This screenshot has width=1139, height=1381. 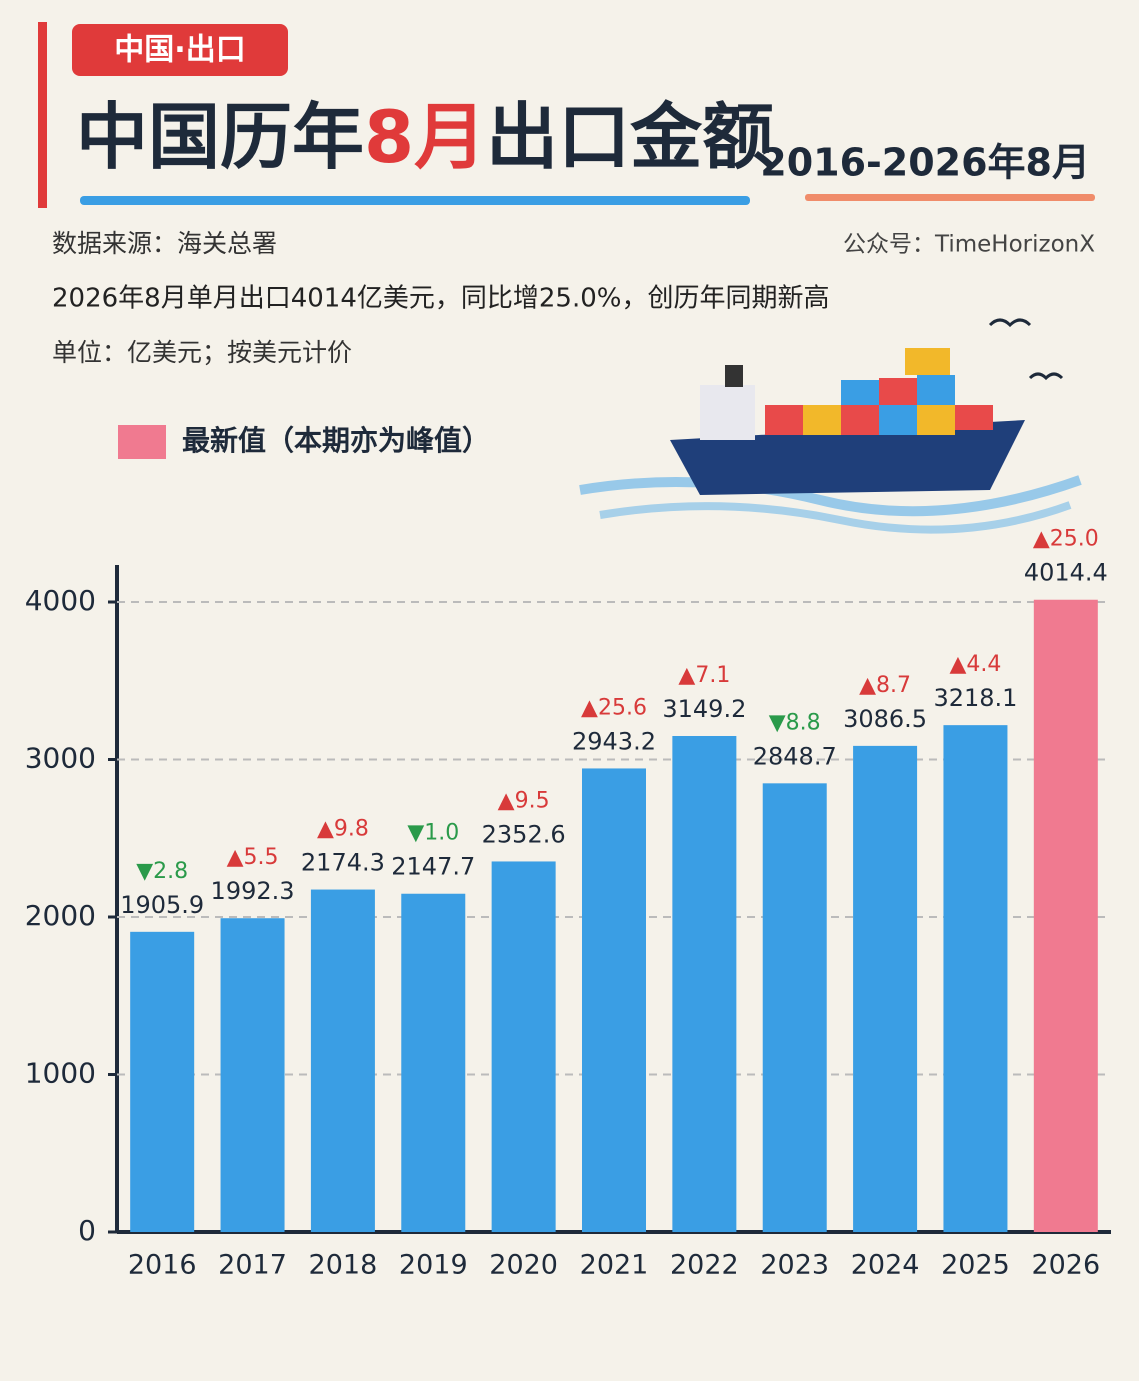 What do you see at coordinates (343, 863) in the screenshot?
I see `value-label: 2174.3` at bounding box center [343, 863].